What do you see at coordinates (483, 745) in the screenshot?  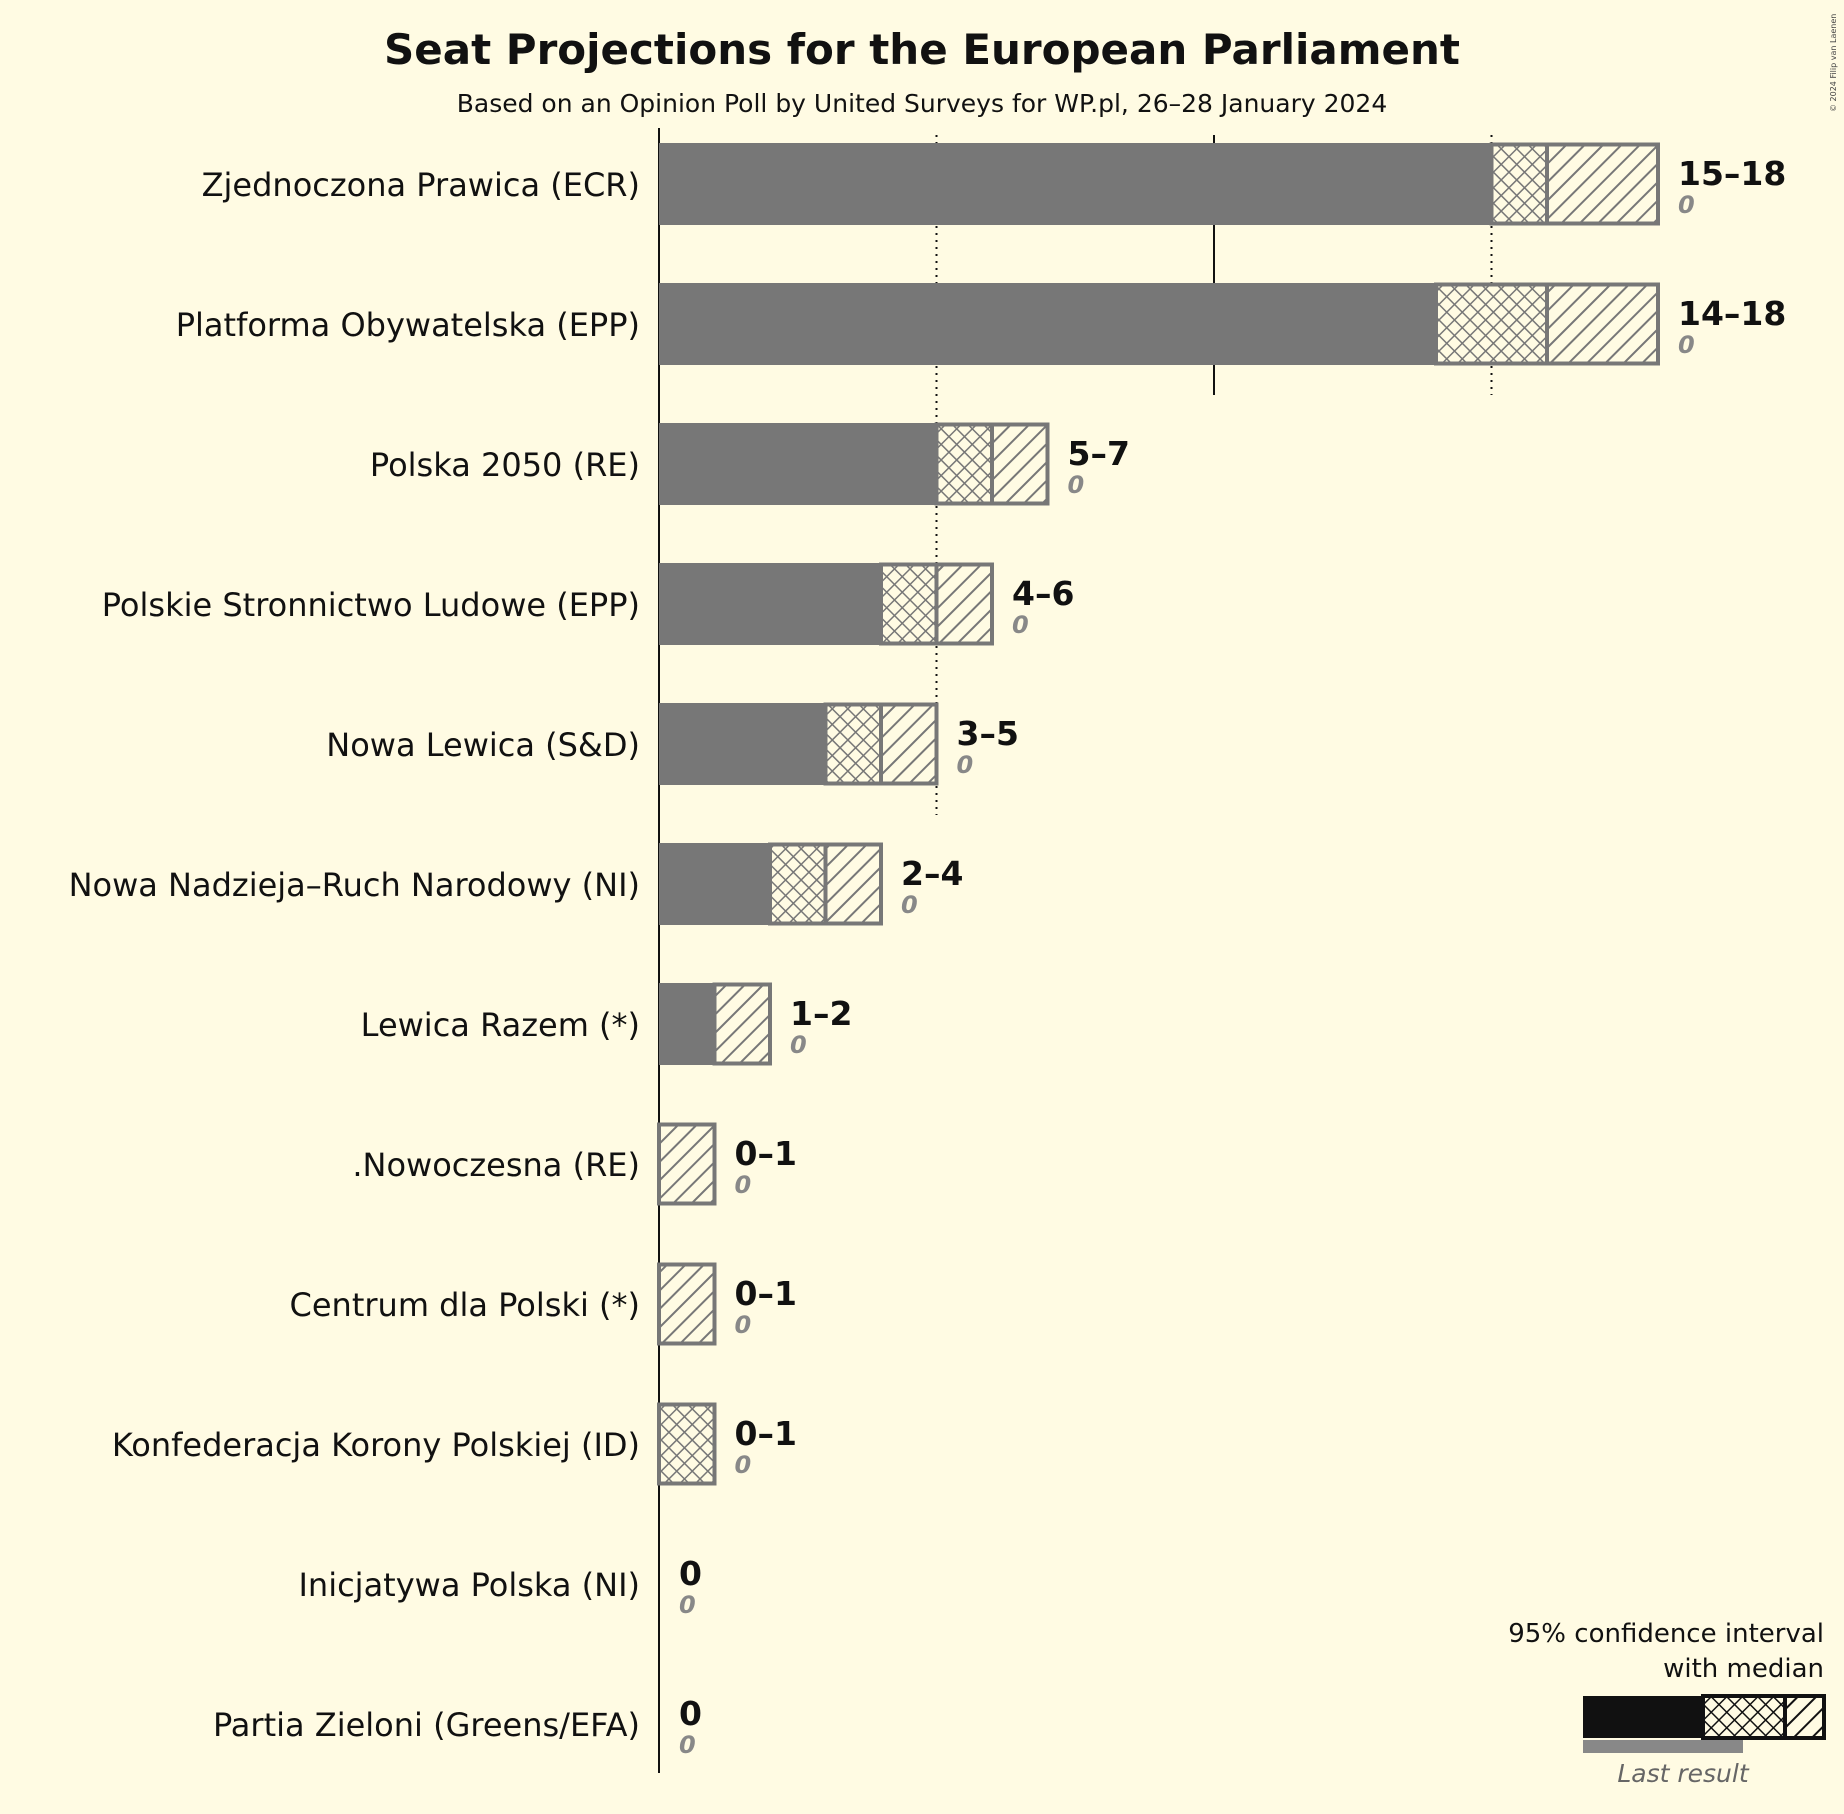 I see `party-label: Nowa Lewica (S&D)` at bounding box center [483, 745].